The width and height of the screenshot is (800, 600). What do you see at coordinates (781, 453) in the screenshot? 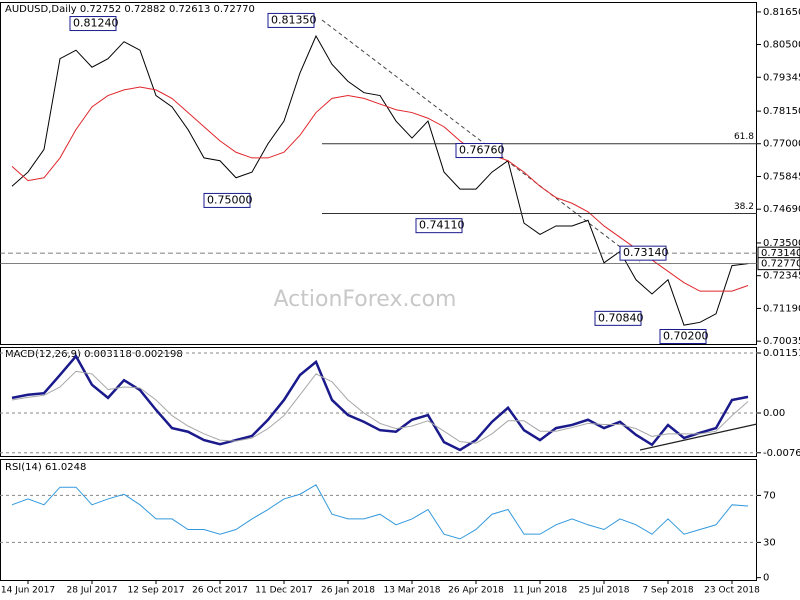
I see `y-tick-label: -0.007634` at bounding box center [781, 453].